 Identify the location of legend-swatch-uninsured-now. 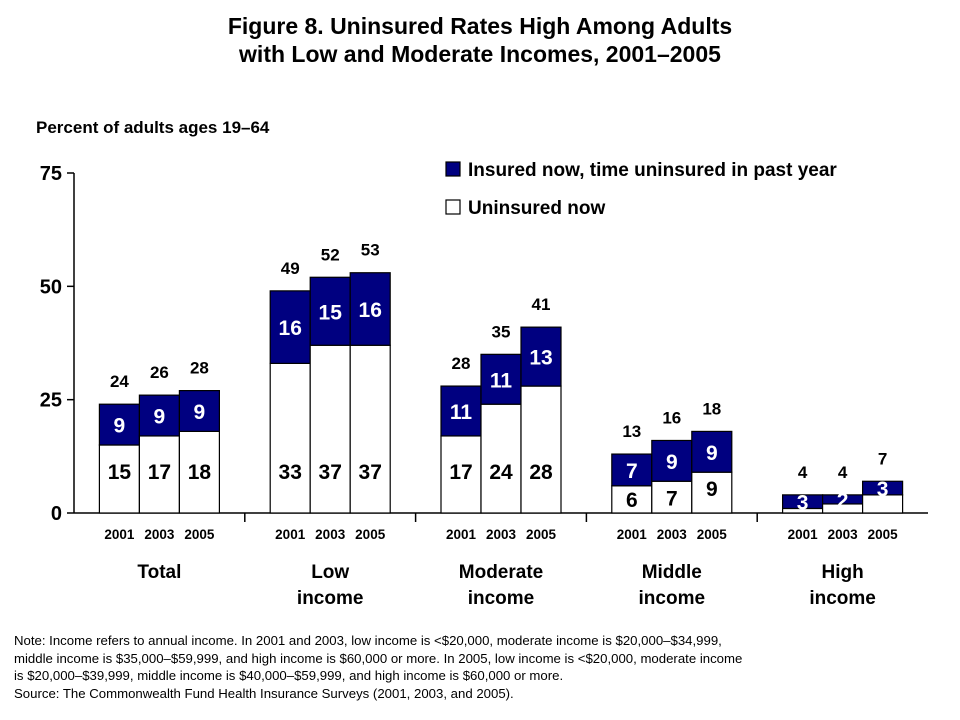
(453, 207).